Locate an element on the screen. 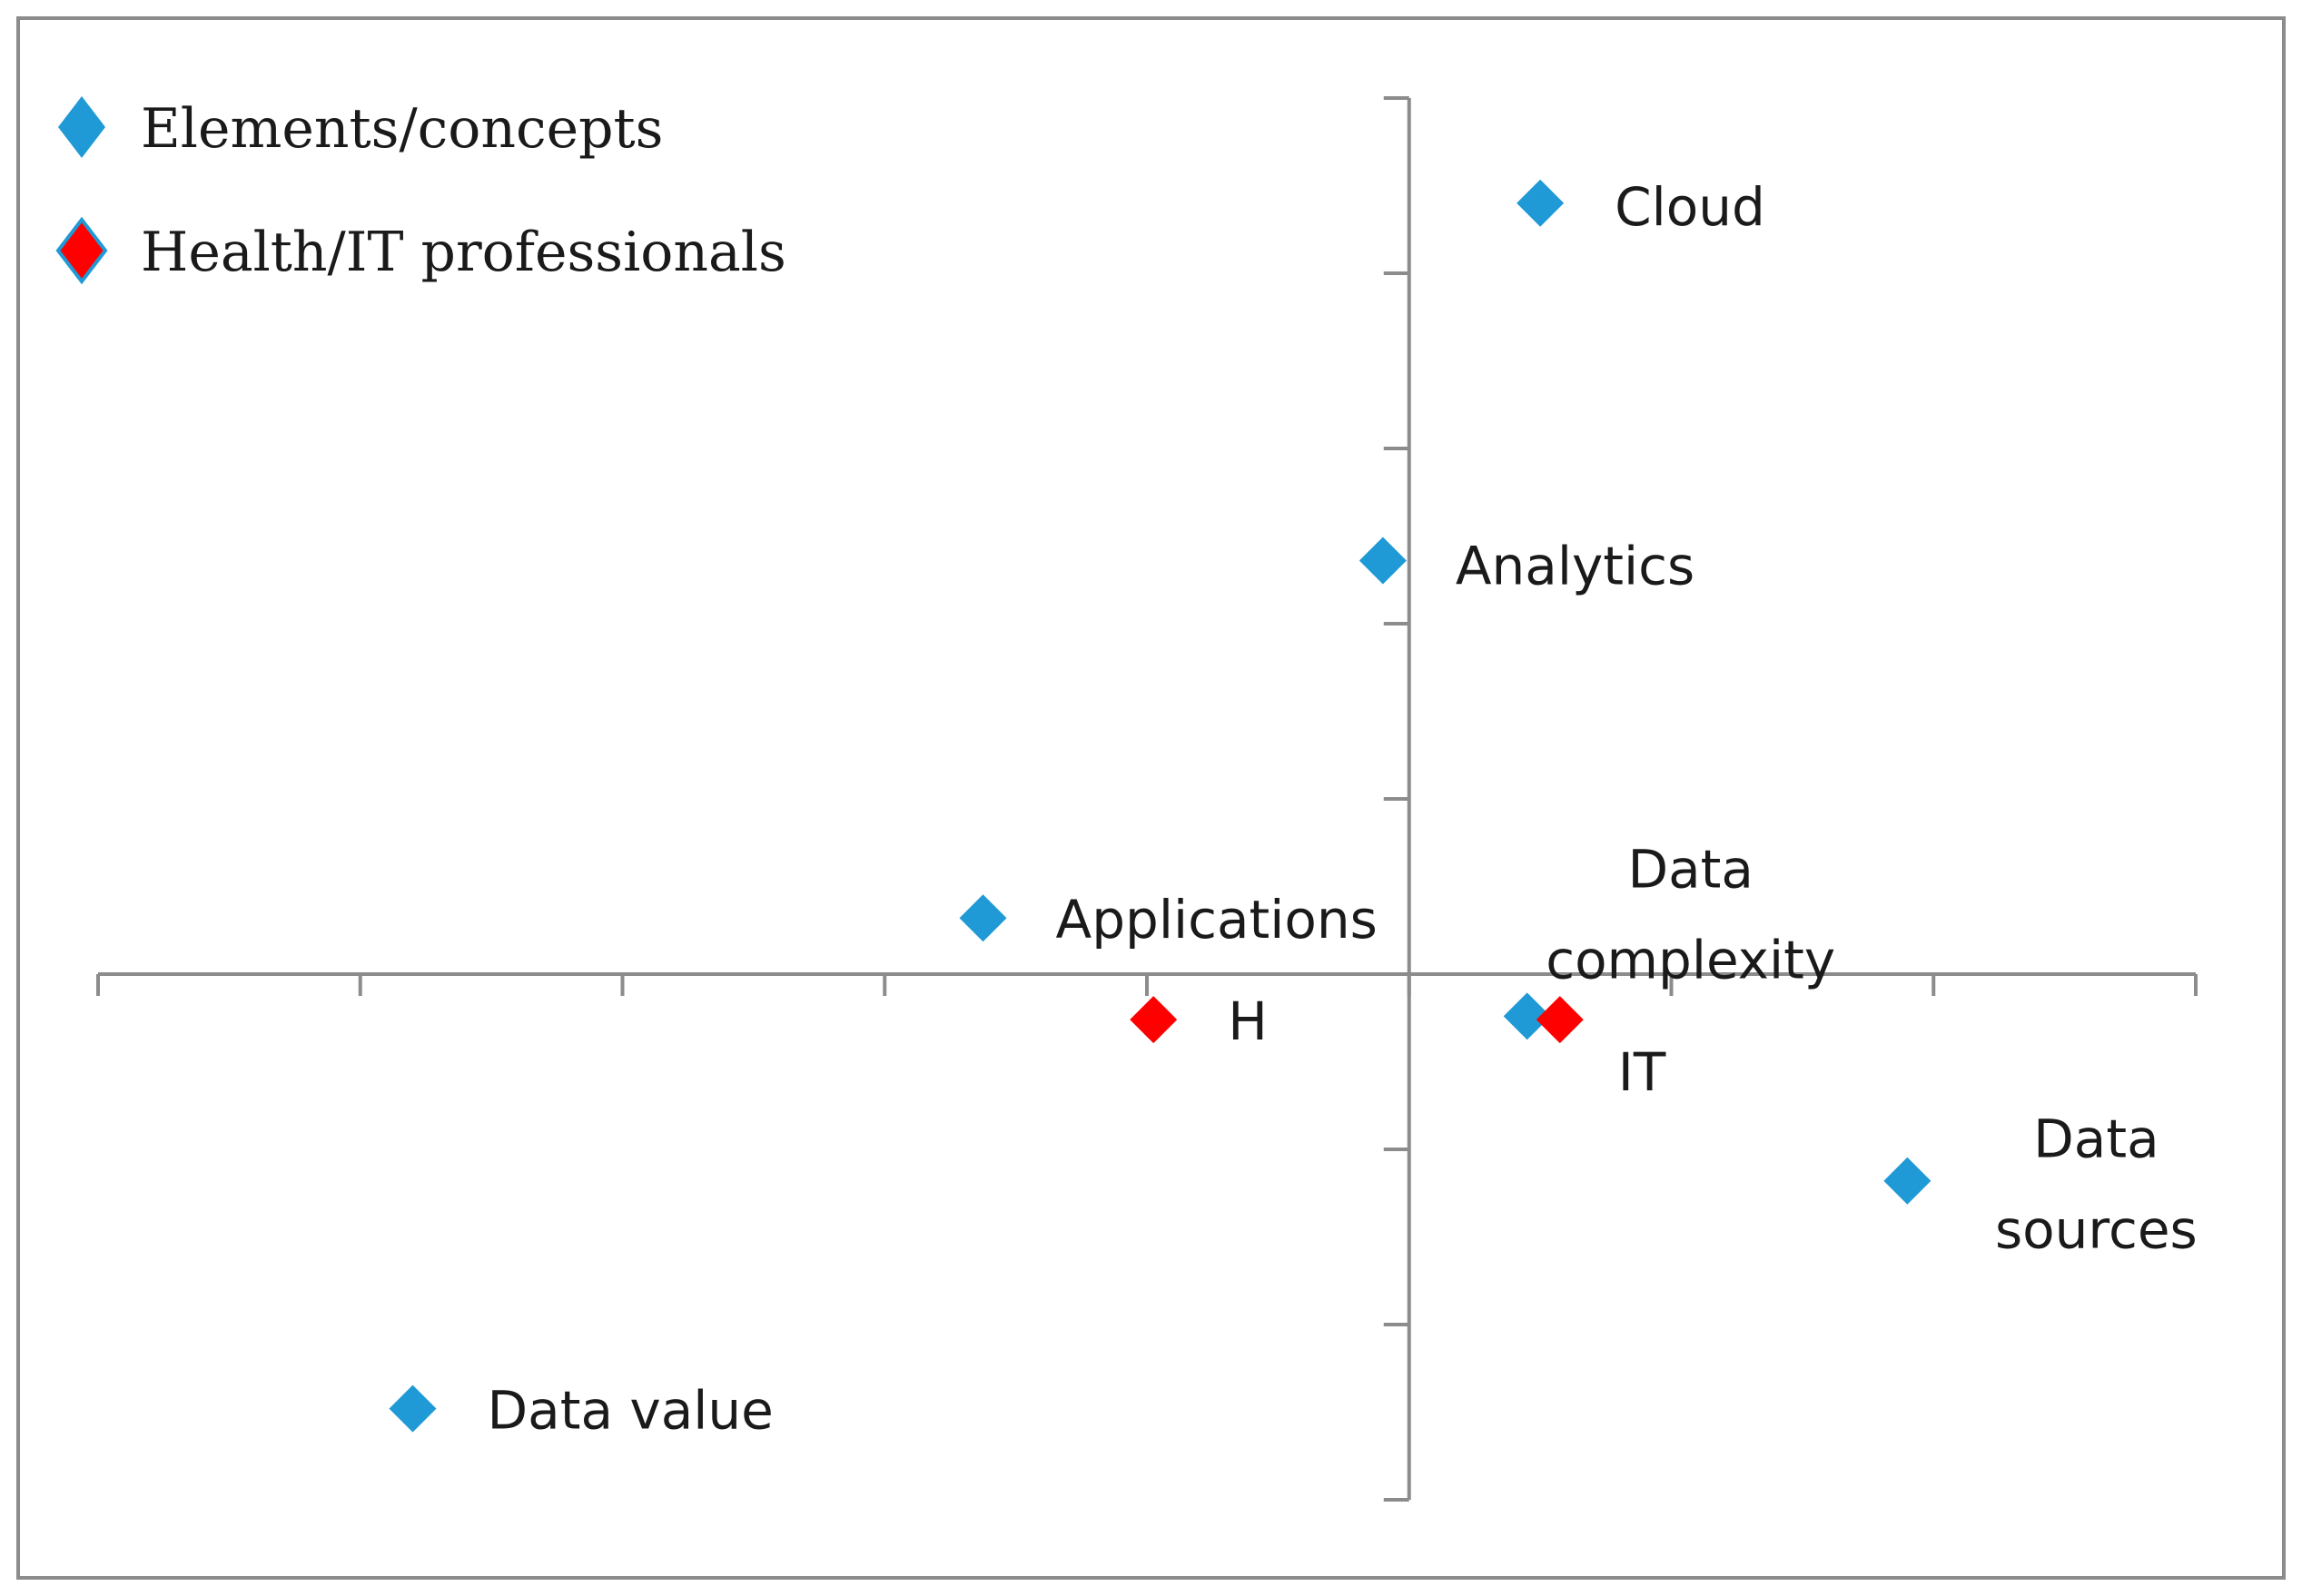  label-cloud: Cloud is located at coordinates (1690, 207).